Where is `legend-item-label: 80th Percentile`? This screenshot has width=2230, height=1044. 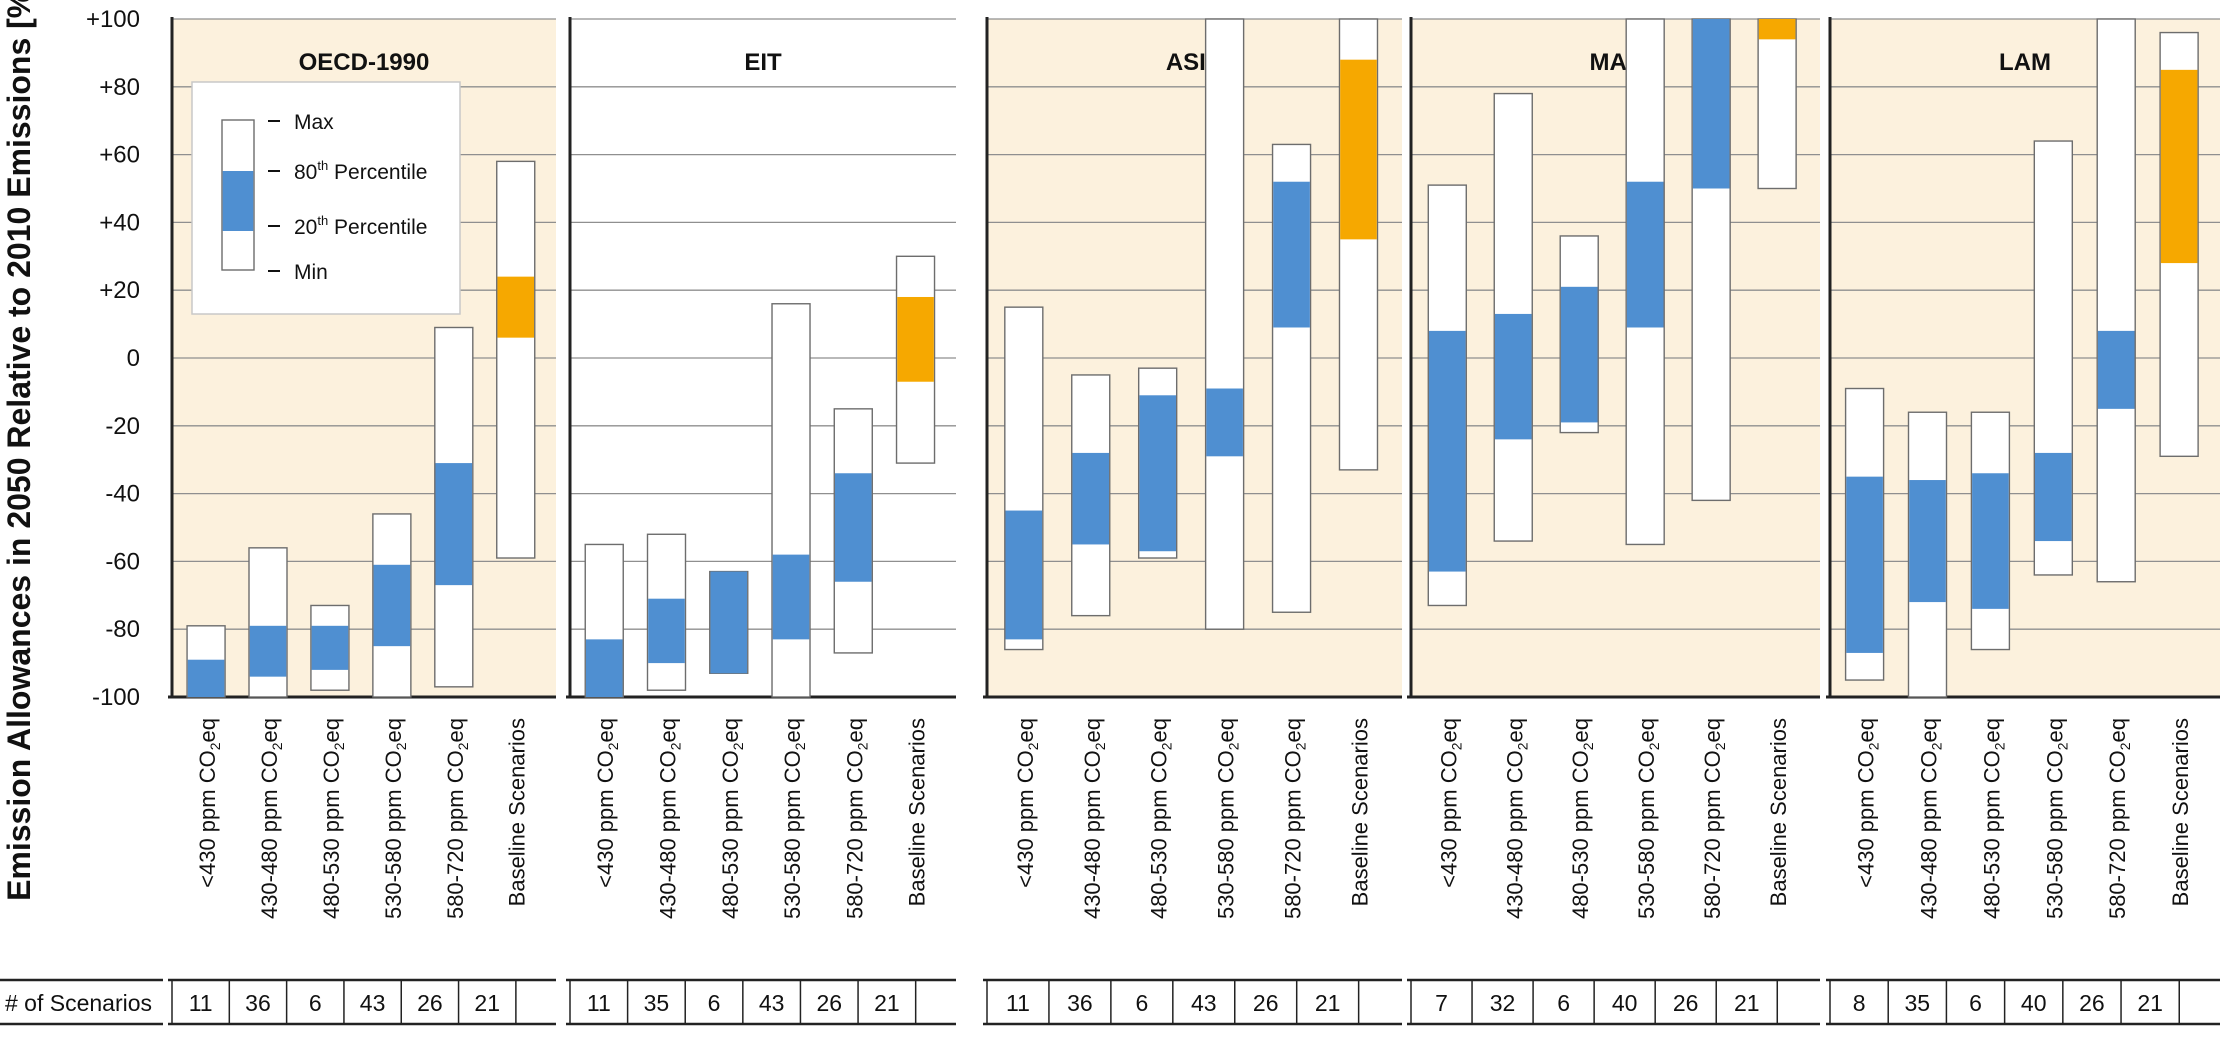 legend-item-label: 80th Percentile is located at coordinates (360, 171).